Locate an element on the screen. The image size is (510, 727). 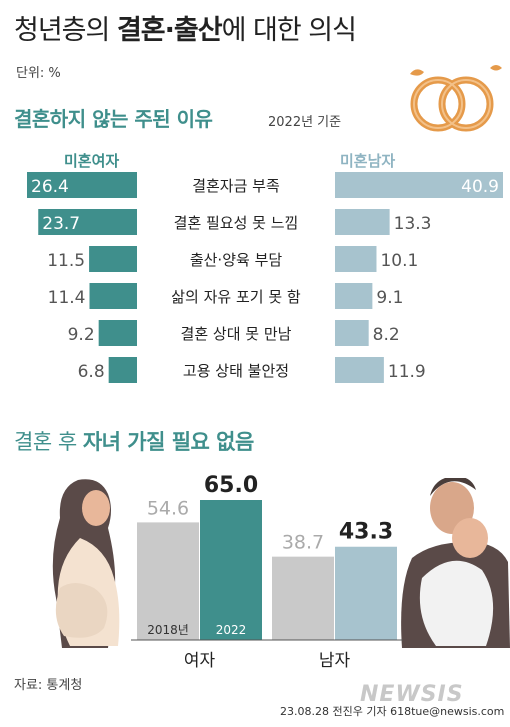
category-label-2: 출산·양육 부담 is located at coordinates (236, 260).